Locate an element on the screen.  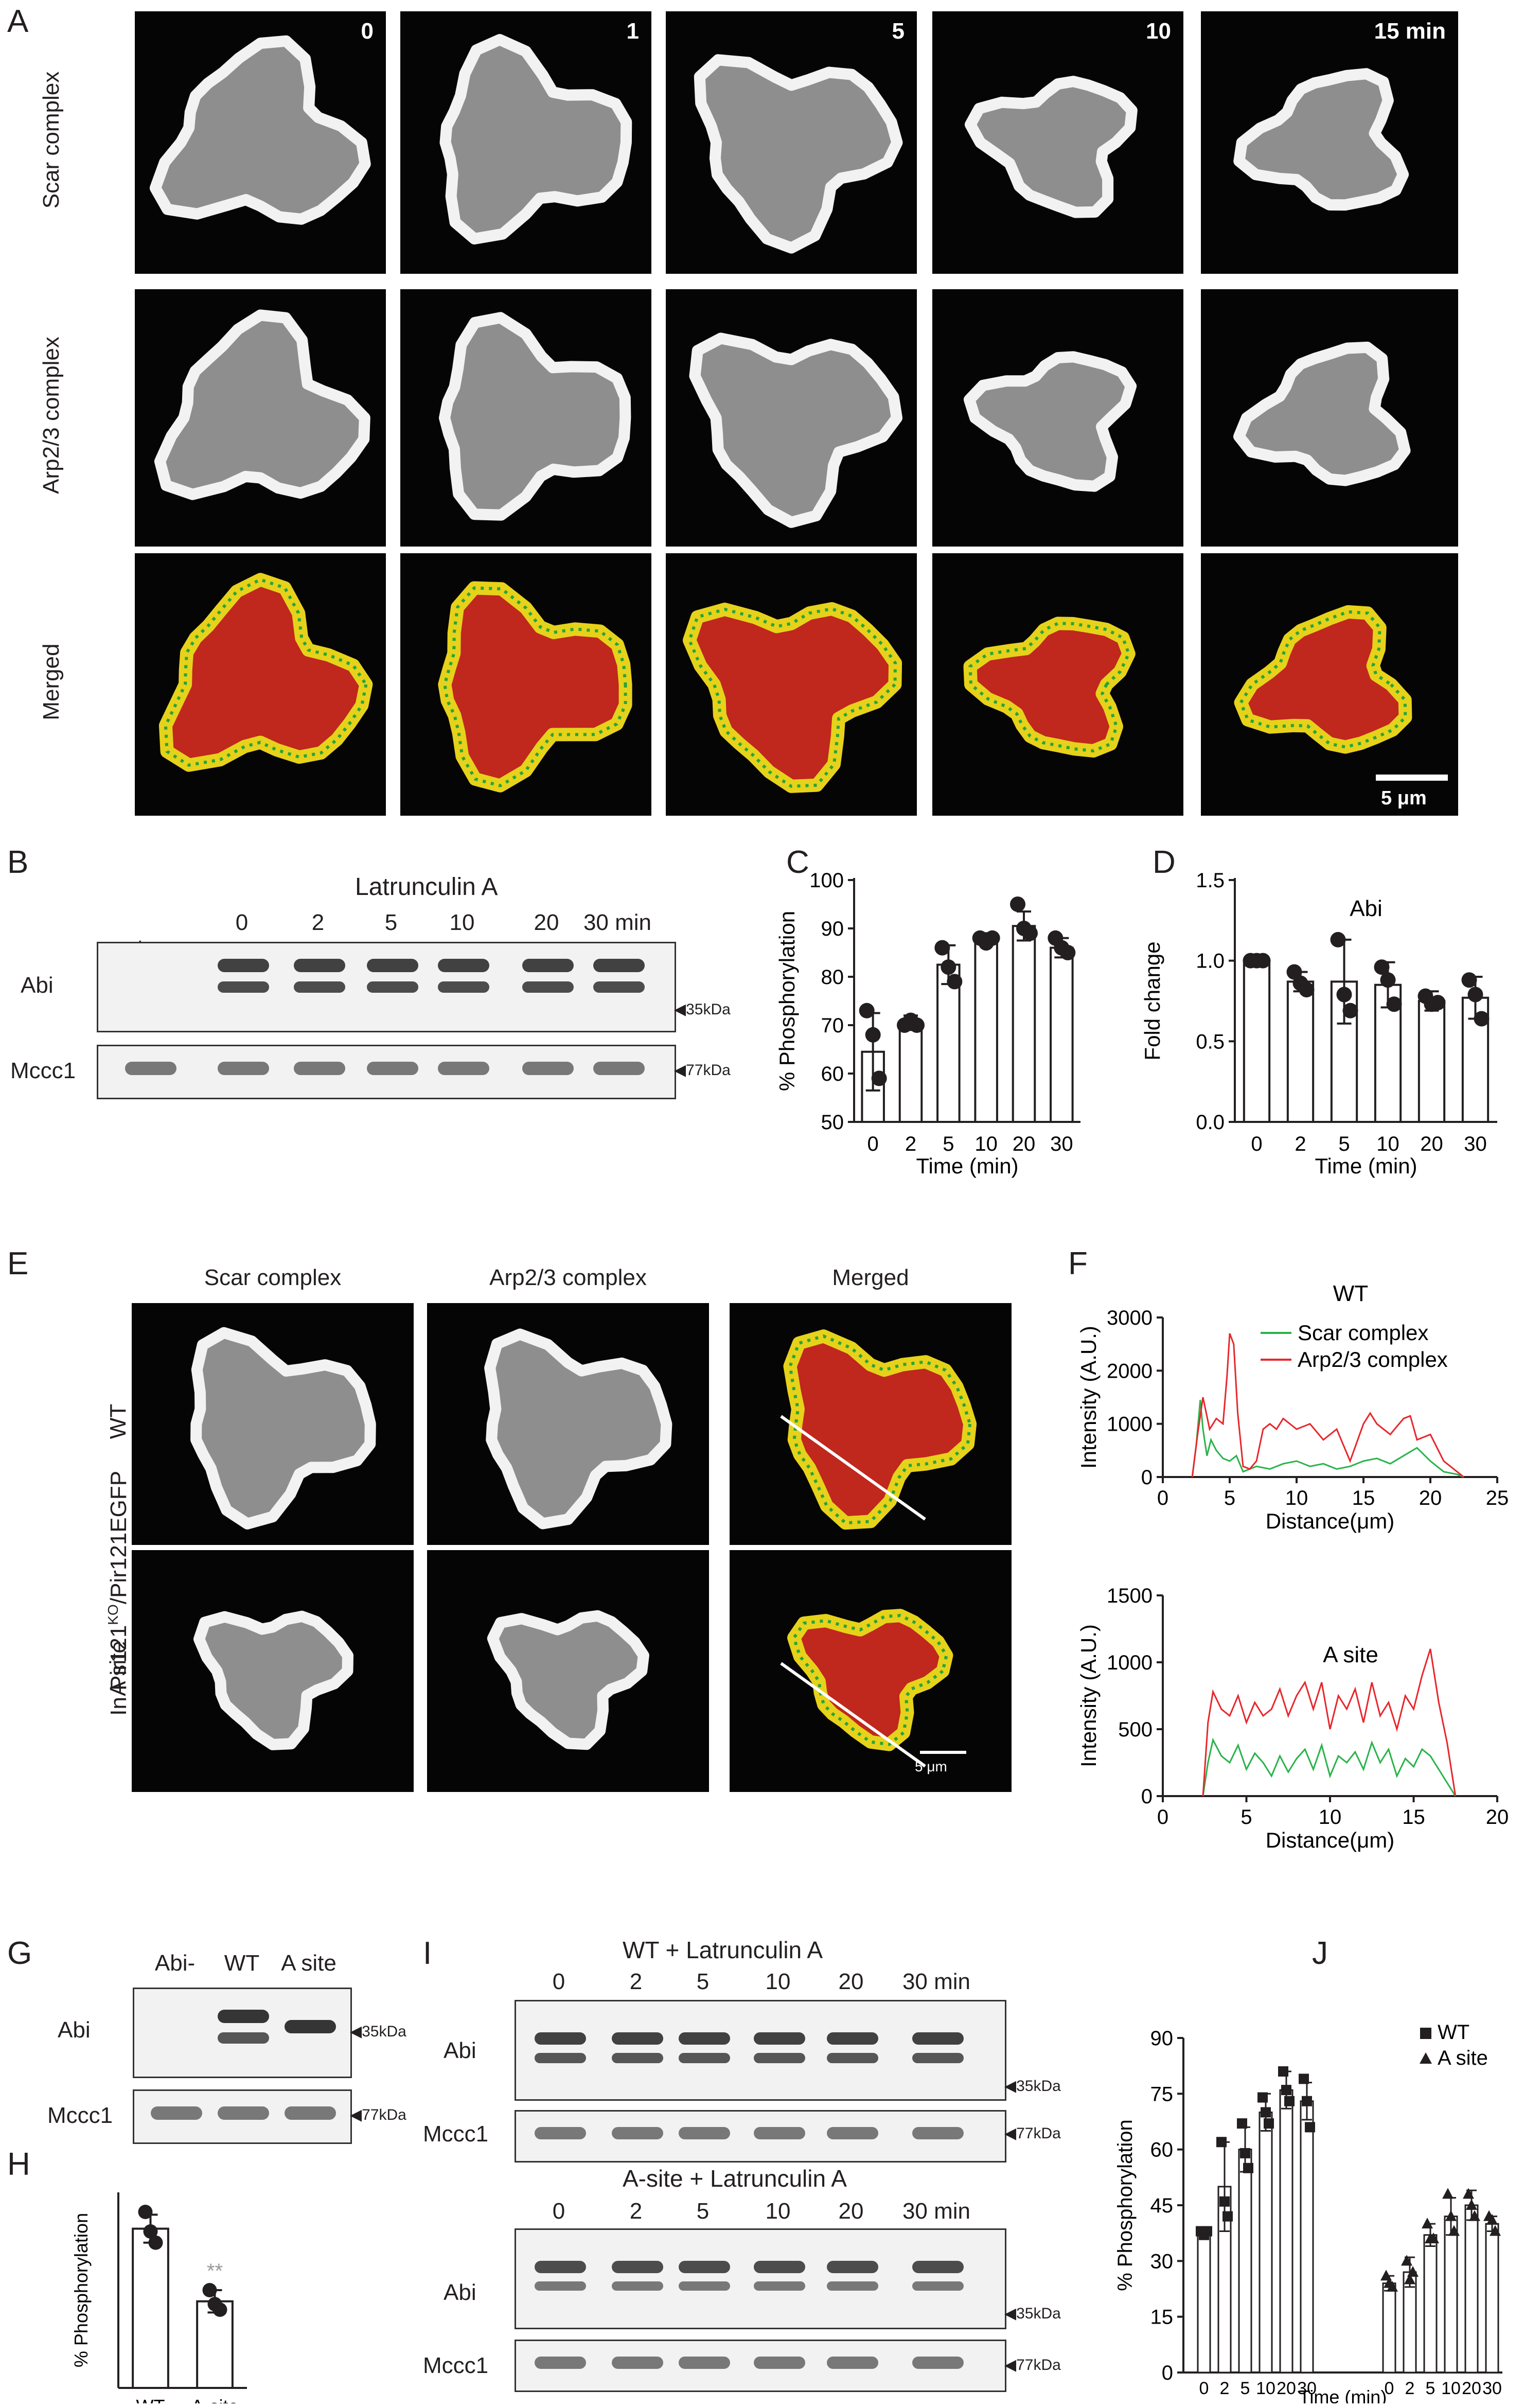
y-tick-label: 45 is located at coordinates (1162, 2206).